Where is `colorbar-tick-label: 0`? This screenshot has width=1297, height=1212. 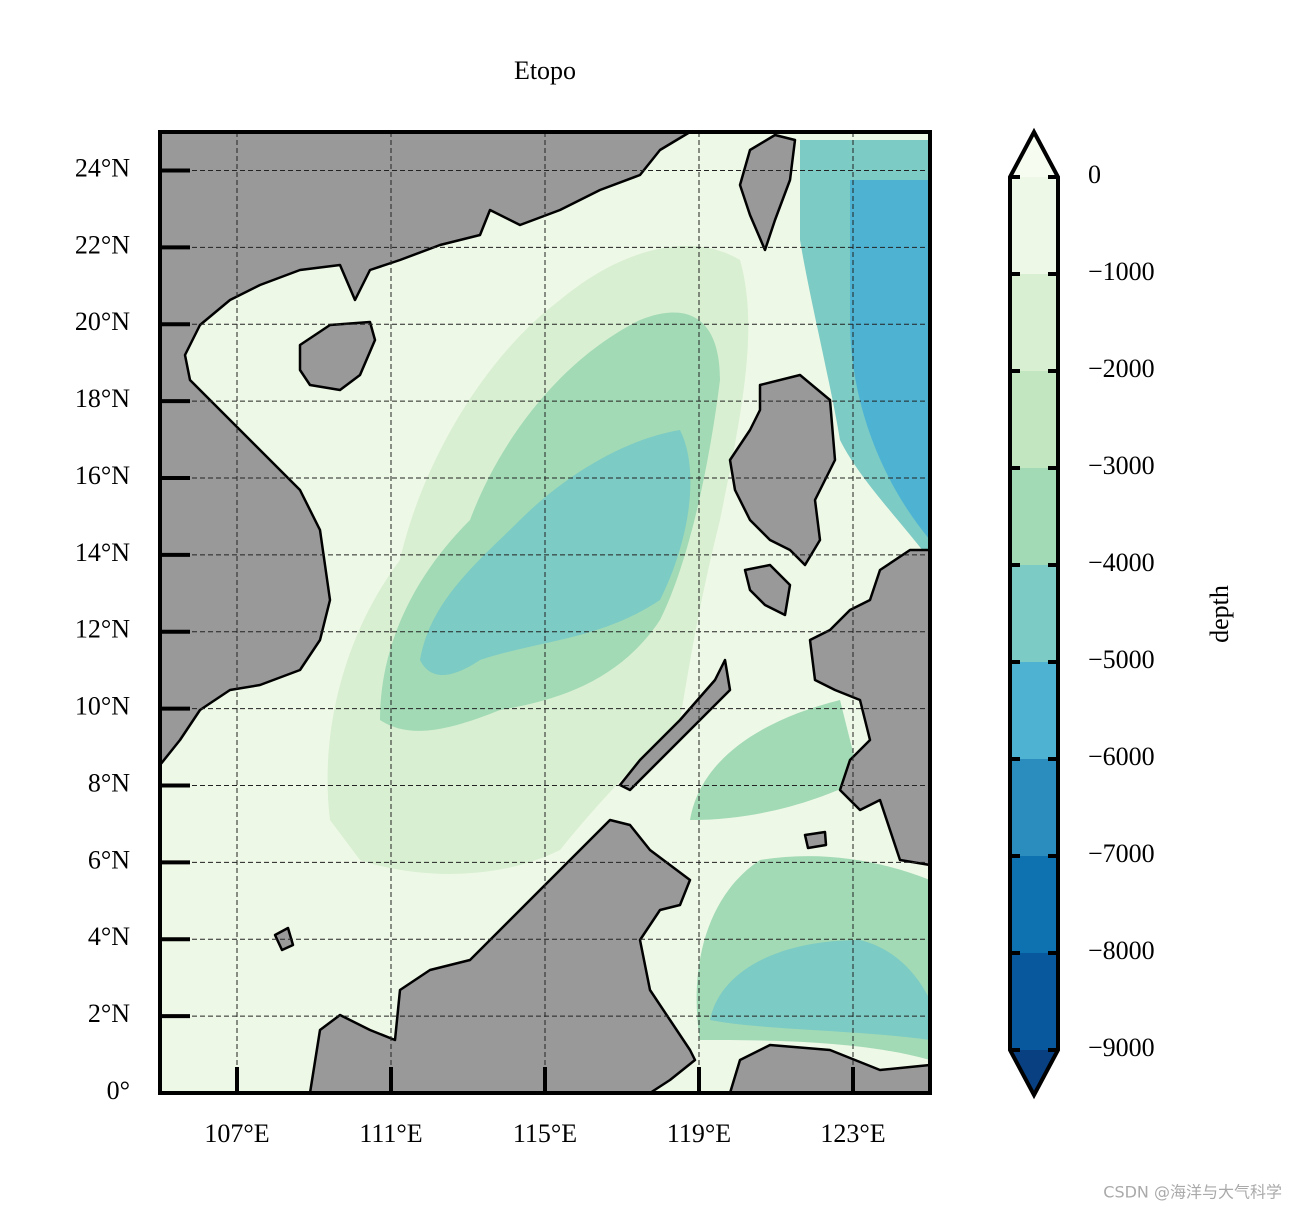 colorbar-tick-label: 0 is located at coordinates (1094, 174).